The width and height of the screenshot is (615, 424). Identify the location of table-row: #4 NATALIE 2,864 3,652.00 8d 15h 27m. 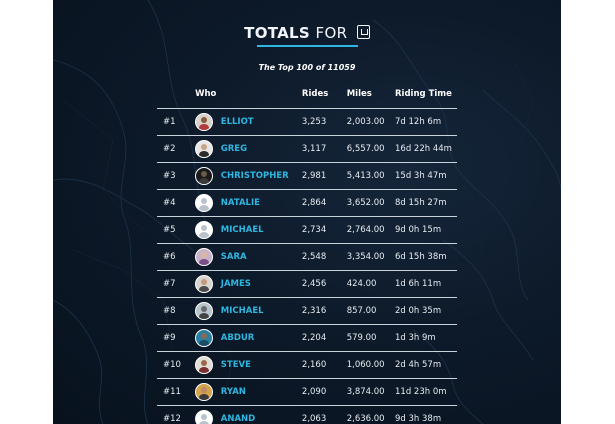
(307, 203).